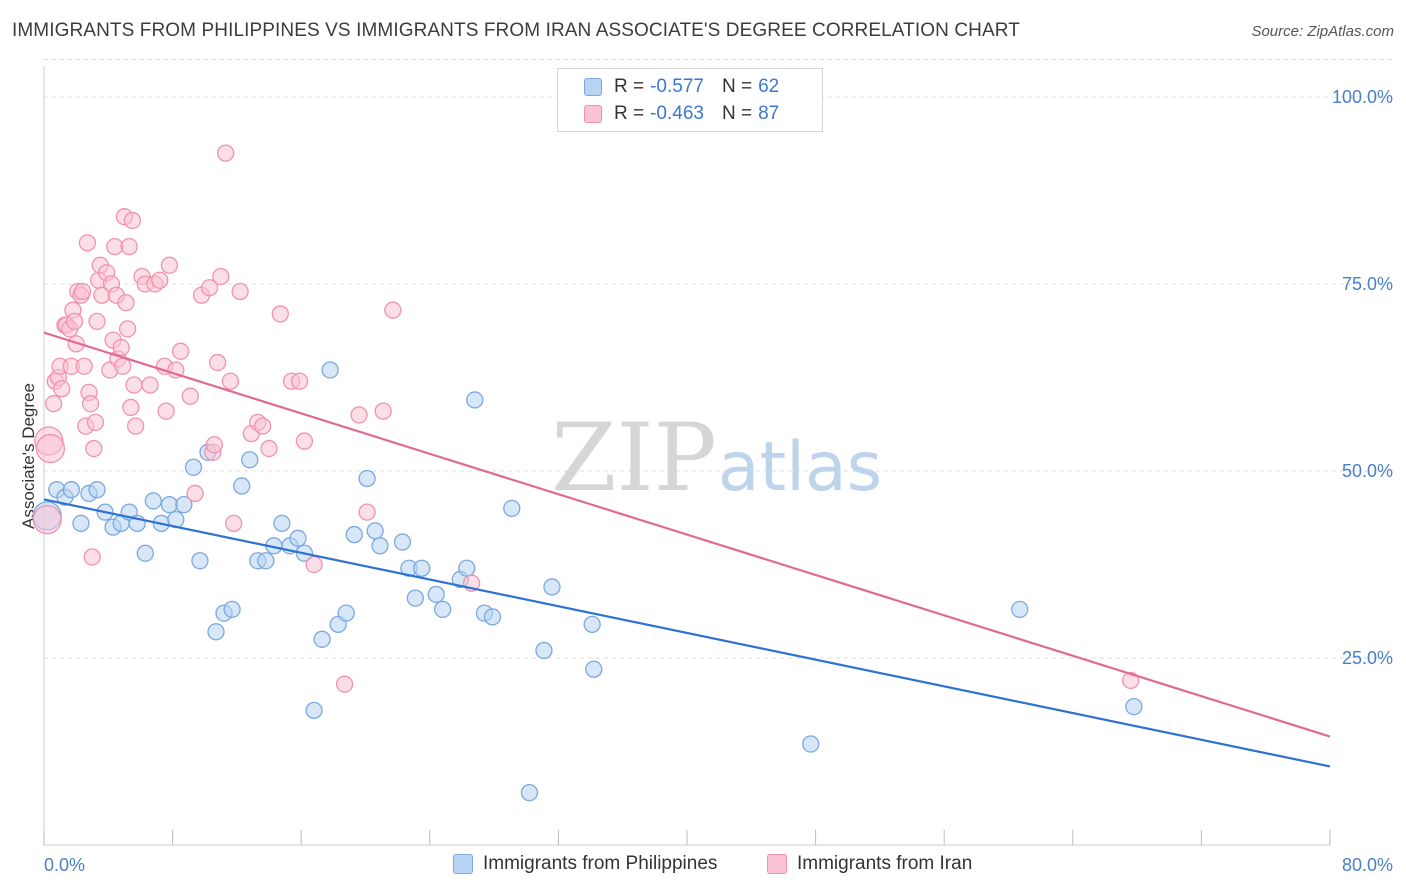 The width and height of the screenshot is (1406, 892). I want to click on legend-swatch-iran, so click(593, 114).